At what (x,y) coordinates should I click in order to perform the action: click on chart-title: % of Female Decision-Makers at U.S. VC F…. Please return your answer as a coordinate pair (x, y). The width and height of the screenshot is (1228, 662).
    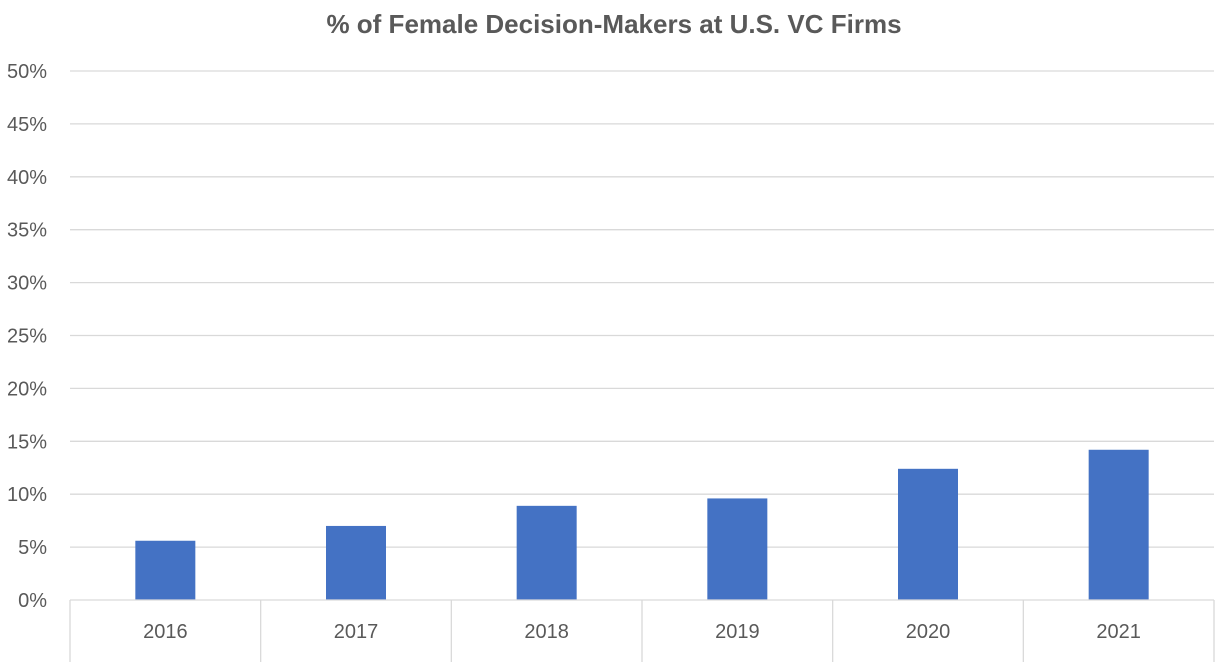
    Looking at the image, I should click on (613, 24).